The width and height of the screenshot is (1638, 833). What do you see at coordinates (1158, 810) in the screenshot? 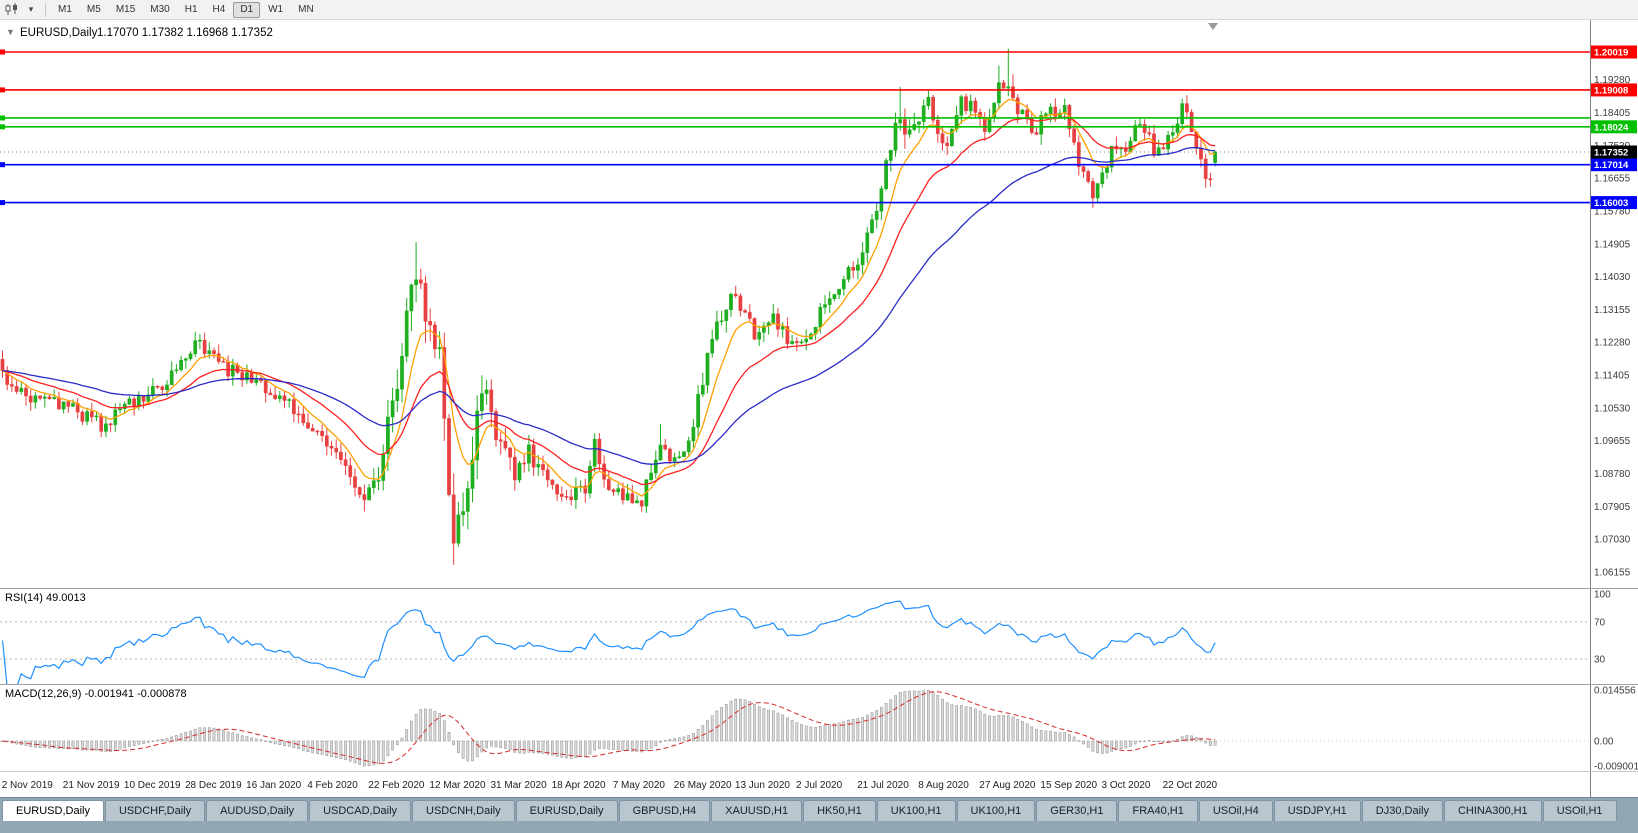
I see `chart-tab-fra40-h1: FRA40,H1` at bounding box center [1158, 810].